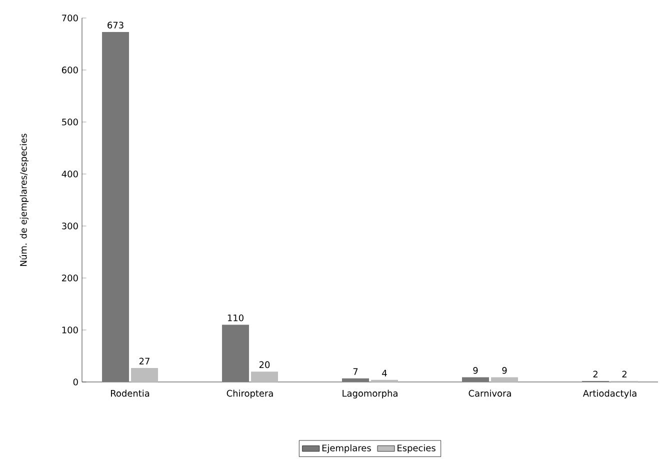 The image size is (665, 459). What do you see at coordinates (346, 449) in the screenshot?
I see `legend-label: Ejemplares` at bounding box center [346, 449].